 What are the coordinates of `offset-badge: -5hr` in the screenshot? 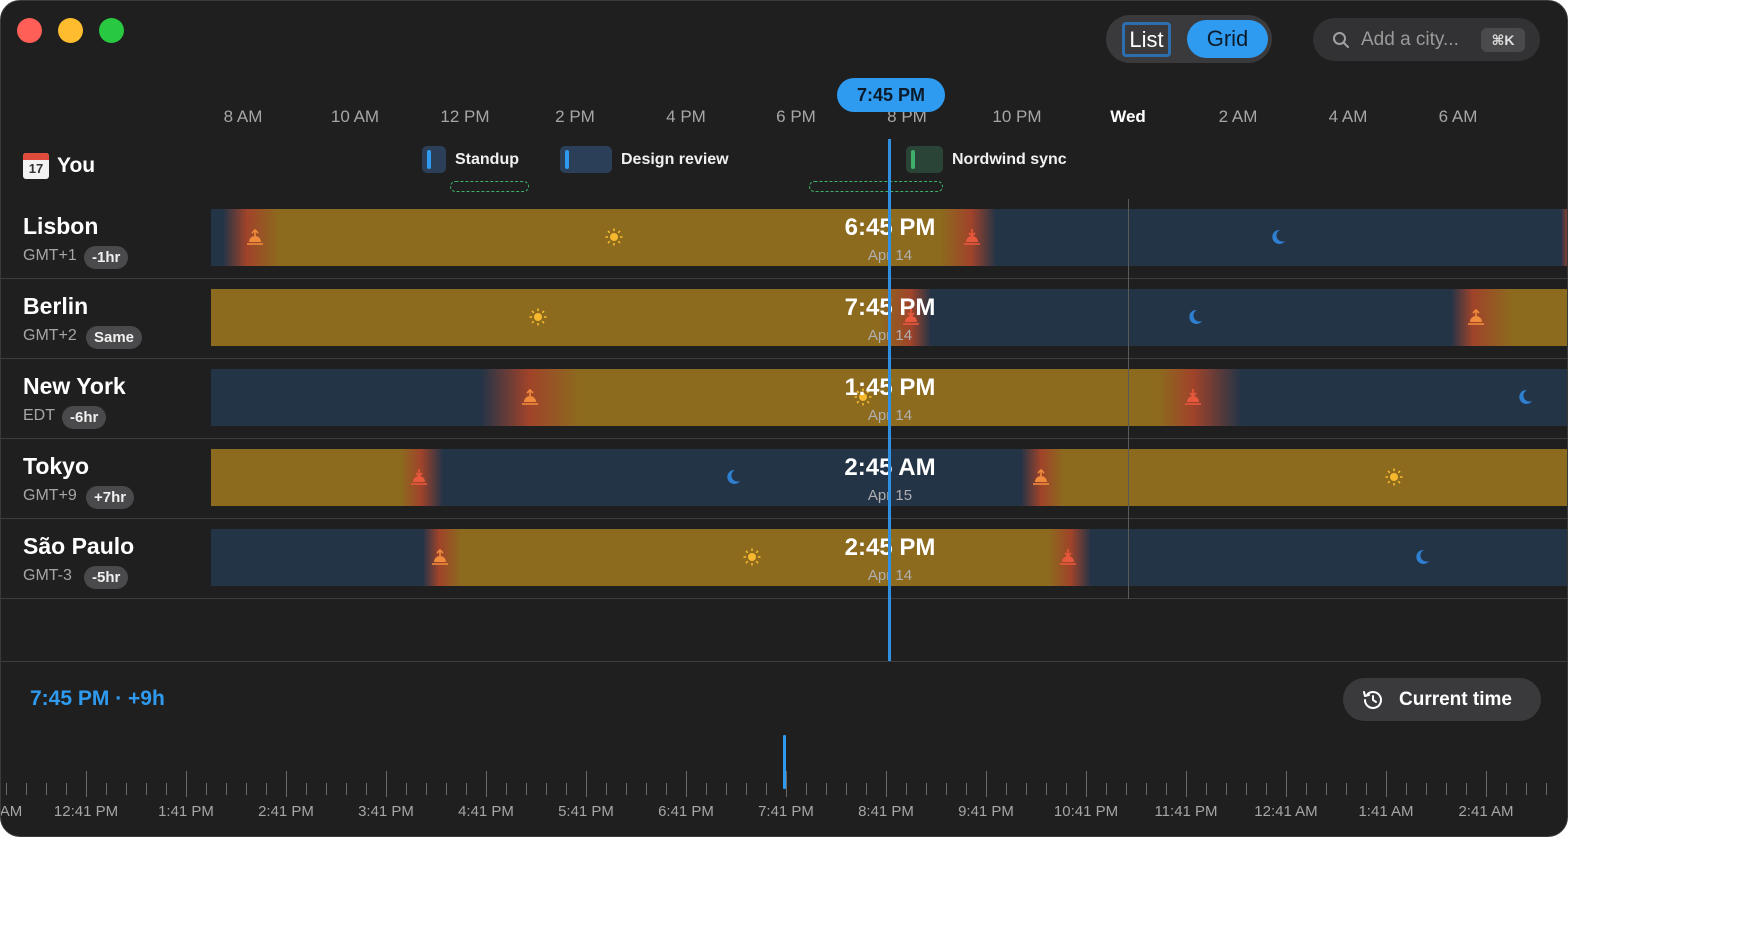 It's located at (106, 577).